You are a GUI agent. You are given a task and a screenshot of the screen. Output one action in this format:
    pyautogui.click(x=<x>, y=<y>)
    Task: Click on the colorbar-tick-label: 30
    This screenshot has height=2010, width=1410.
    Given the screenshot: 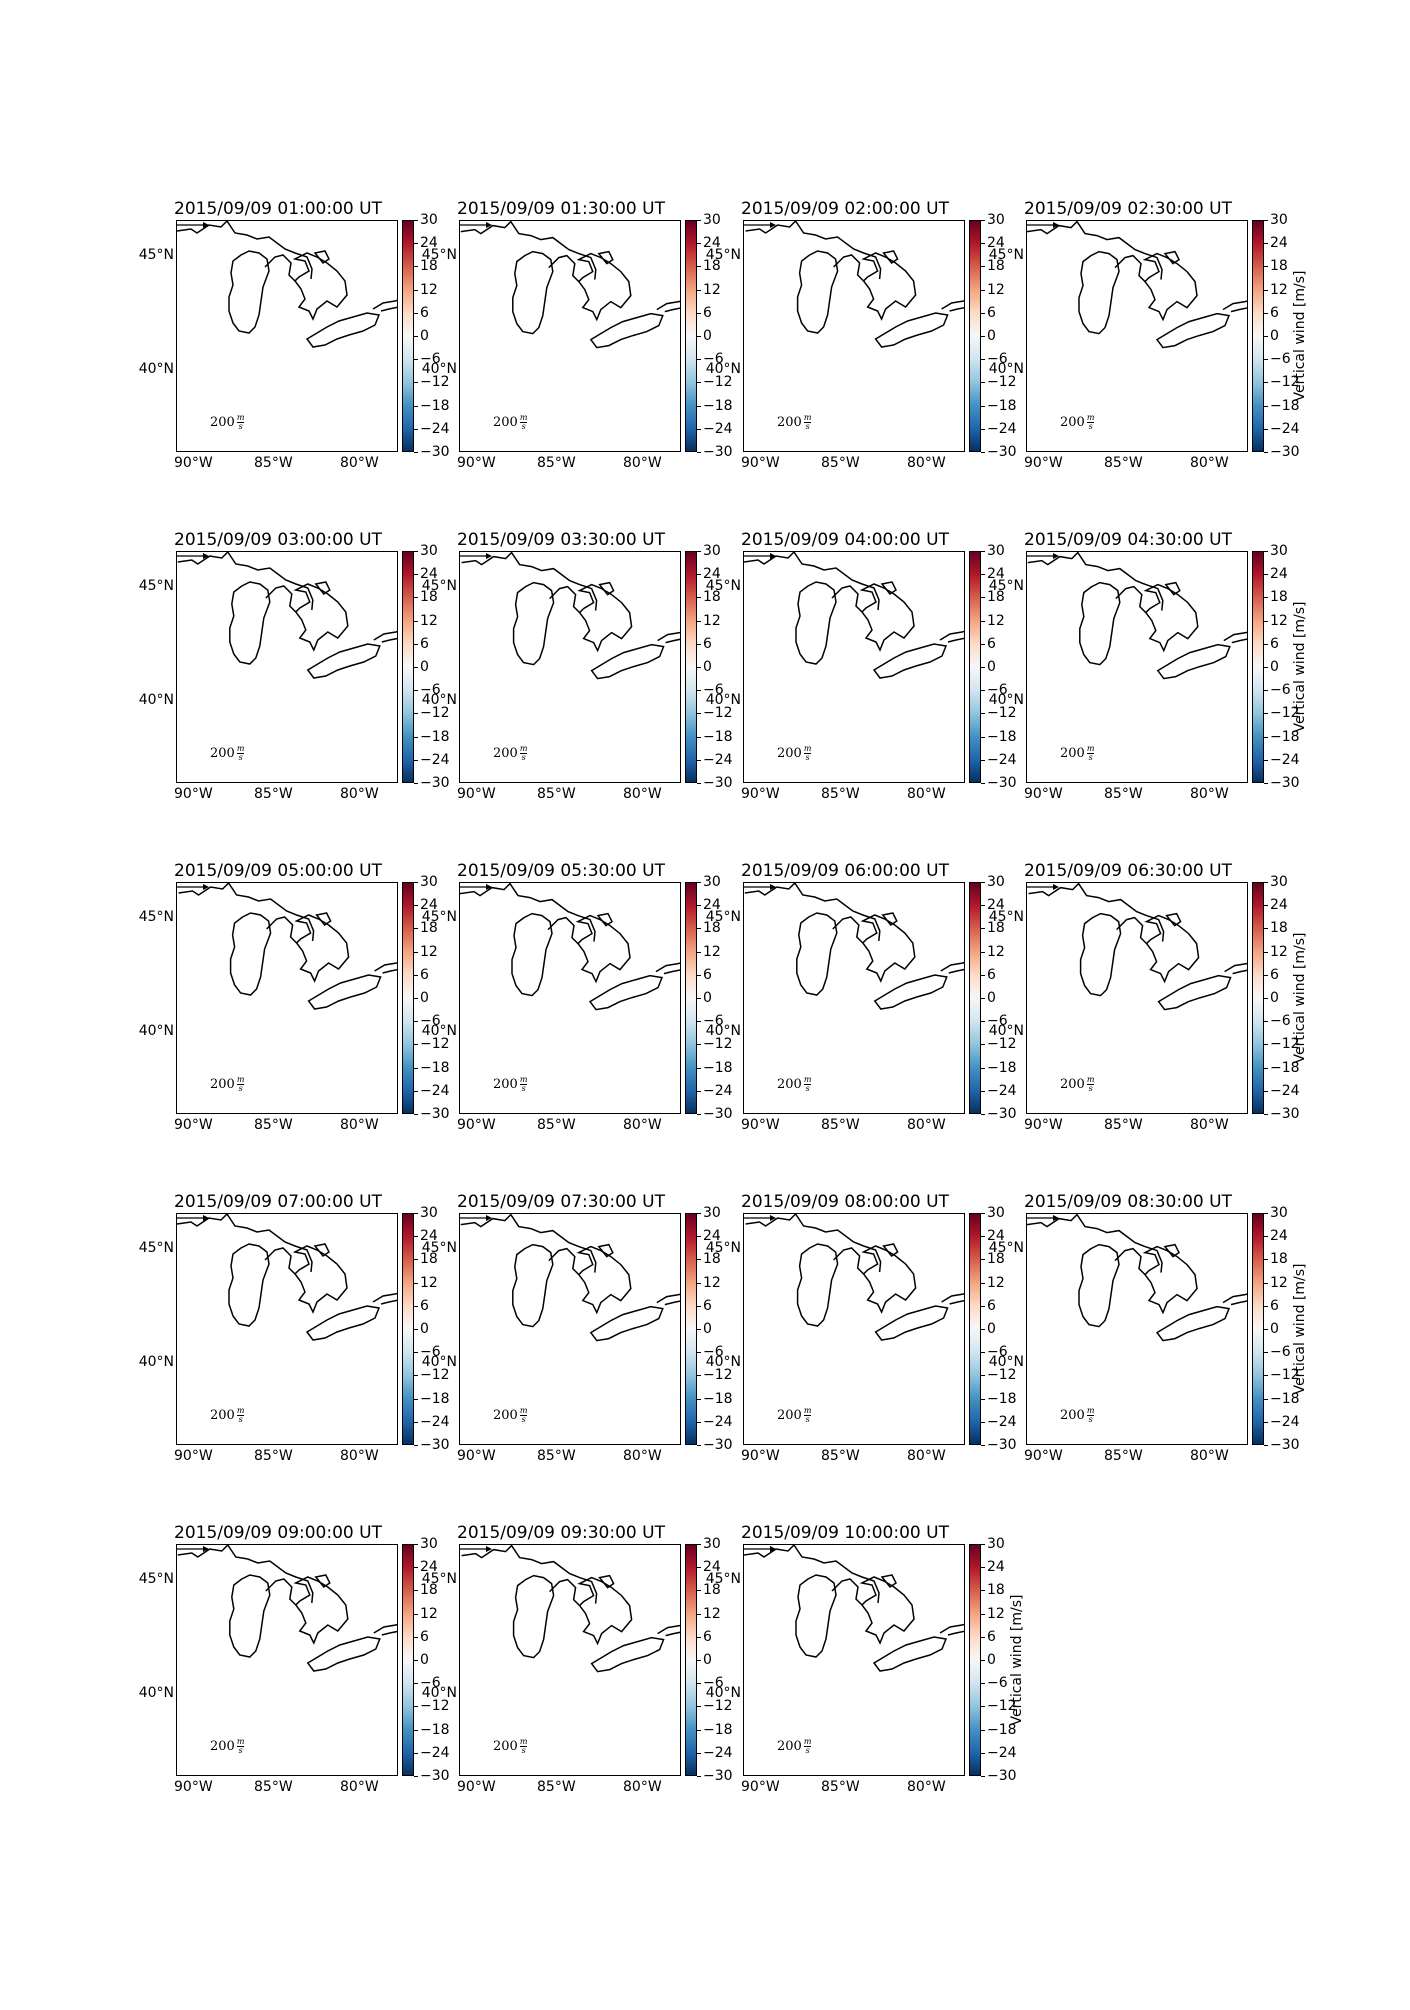 What is the action you would take?
    pyautogui.click(x=429, y=220)
    